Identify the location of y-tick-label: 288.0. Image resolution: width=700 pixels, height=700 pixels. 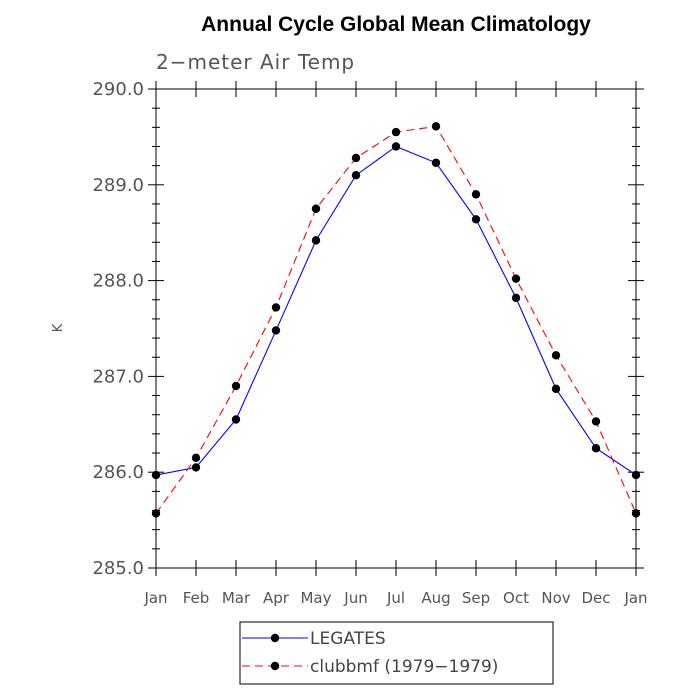
(118, 281).